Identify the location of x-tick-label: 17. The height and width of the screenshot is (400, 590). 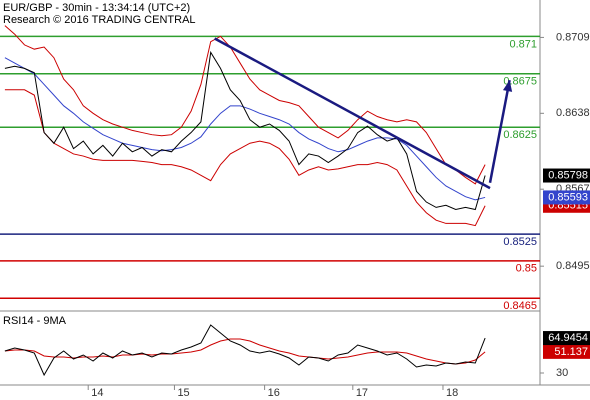
(362, 393).